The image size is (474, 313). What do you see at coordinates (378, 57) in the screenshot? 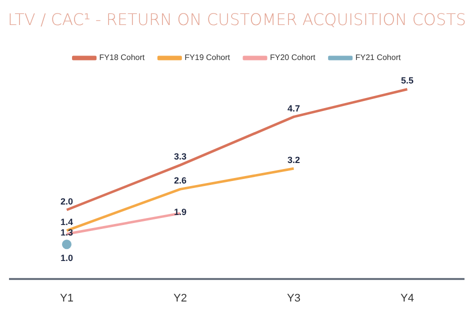
I see `legend-label: FY21 Cohort` at bounding box center [378, 57].